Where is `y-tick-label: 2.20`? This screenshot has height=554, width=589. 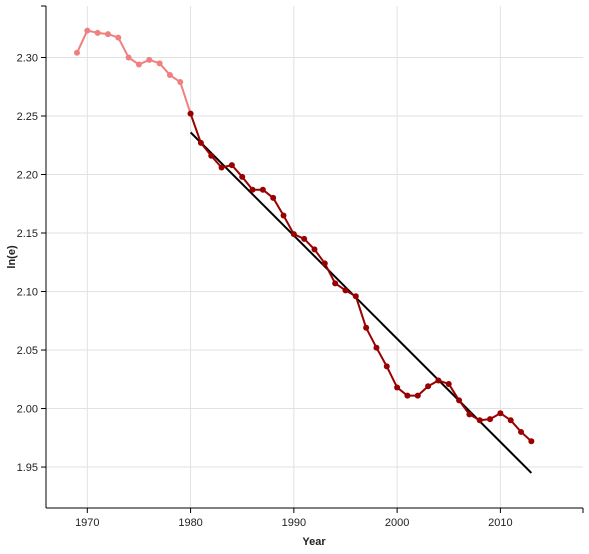
y-tick-label: 2.20 is located at coordinates (27, 176).